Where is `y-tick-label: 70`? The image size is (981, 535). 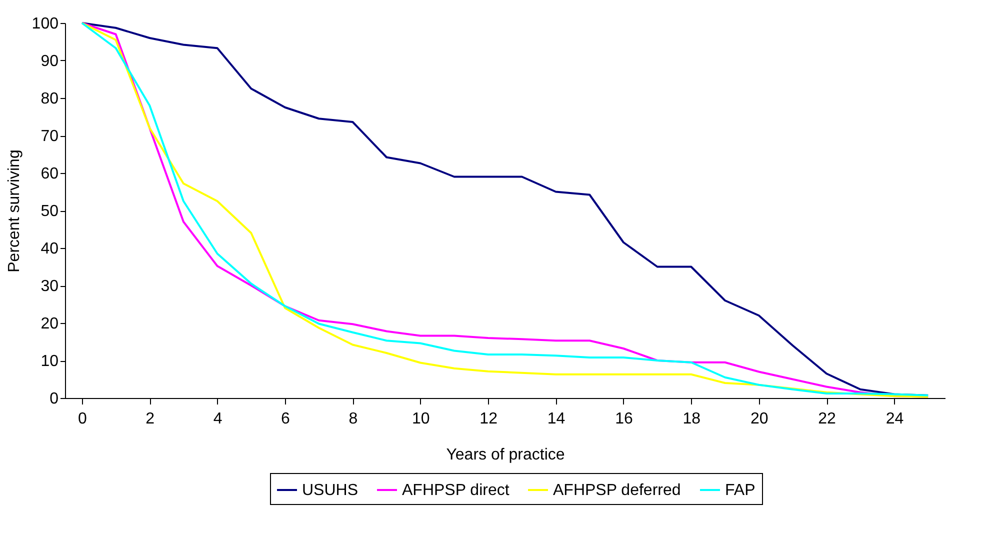 y-tick-label: 70 is located at coordinates (49, 136).